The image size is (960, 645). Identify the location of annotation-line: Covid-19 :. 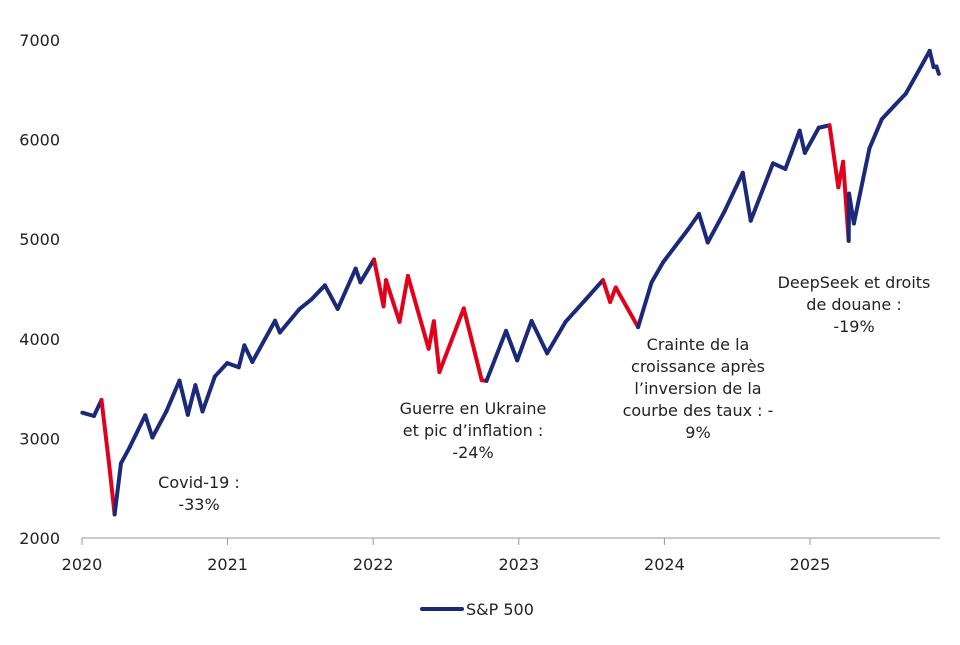
(199, 482).